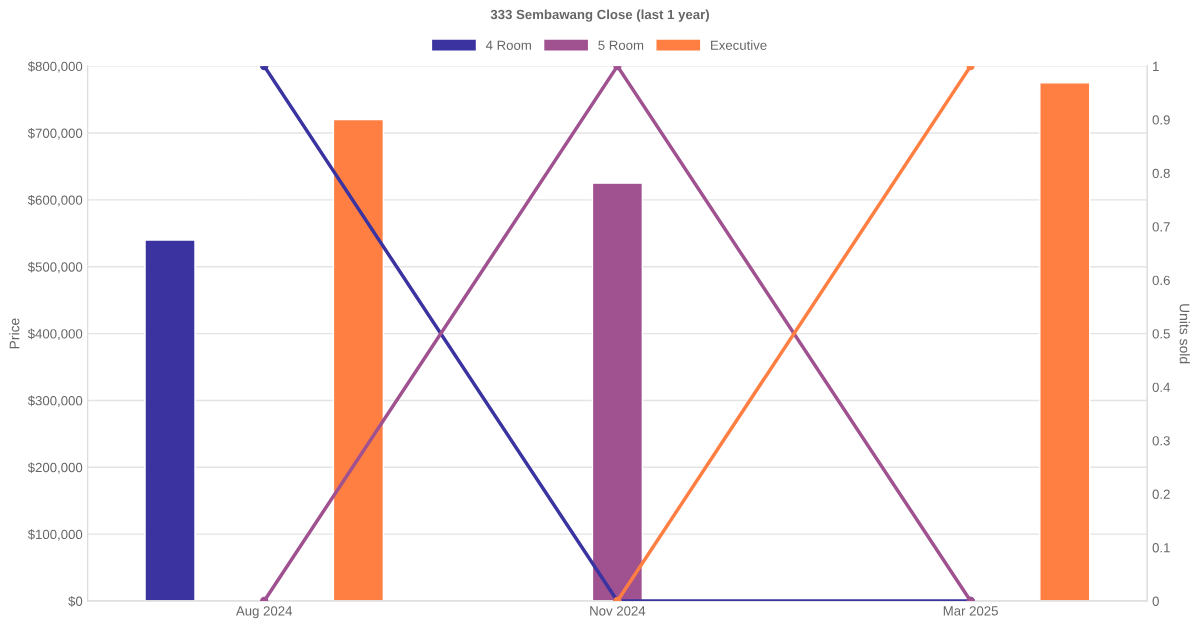 This screenshot has height=630, width=1200. I want to click on x-tick-label: Aug 2024, so click(264, 612).